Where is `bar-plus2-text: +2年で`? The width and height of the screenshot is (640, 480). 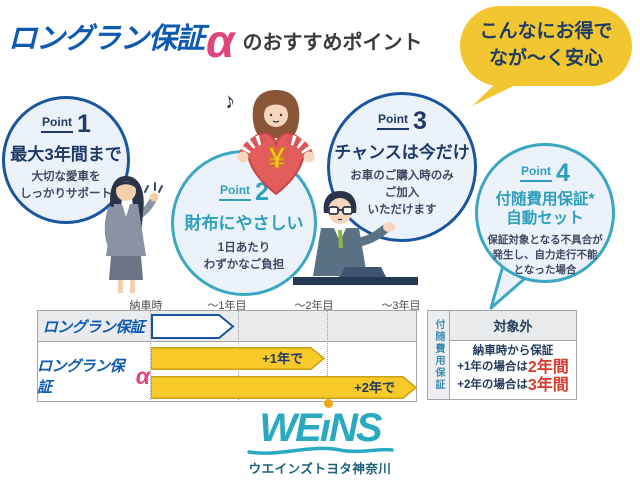 bar-plus2-text: +2年で is located at coordinates (374, 387).